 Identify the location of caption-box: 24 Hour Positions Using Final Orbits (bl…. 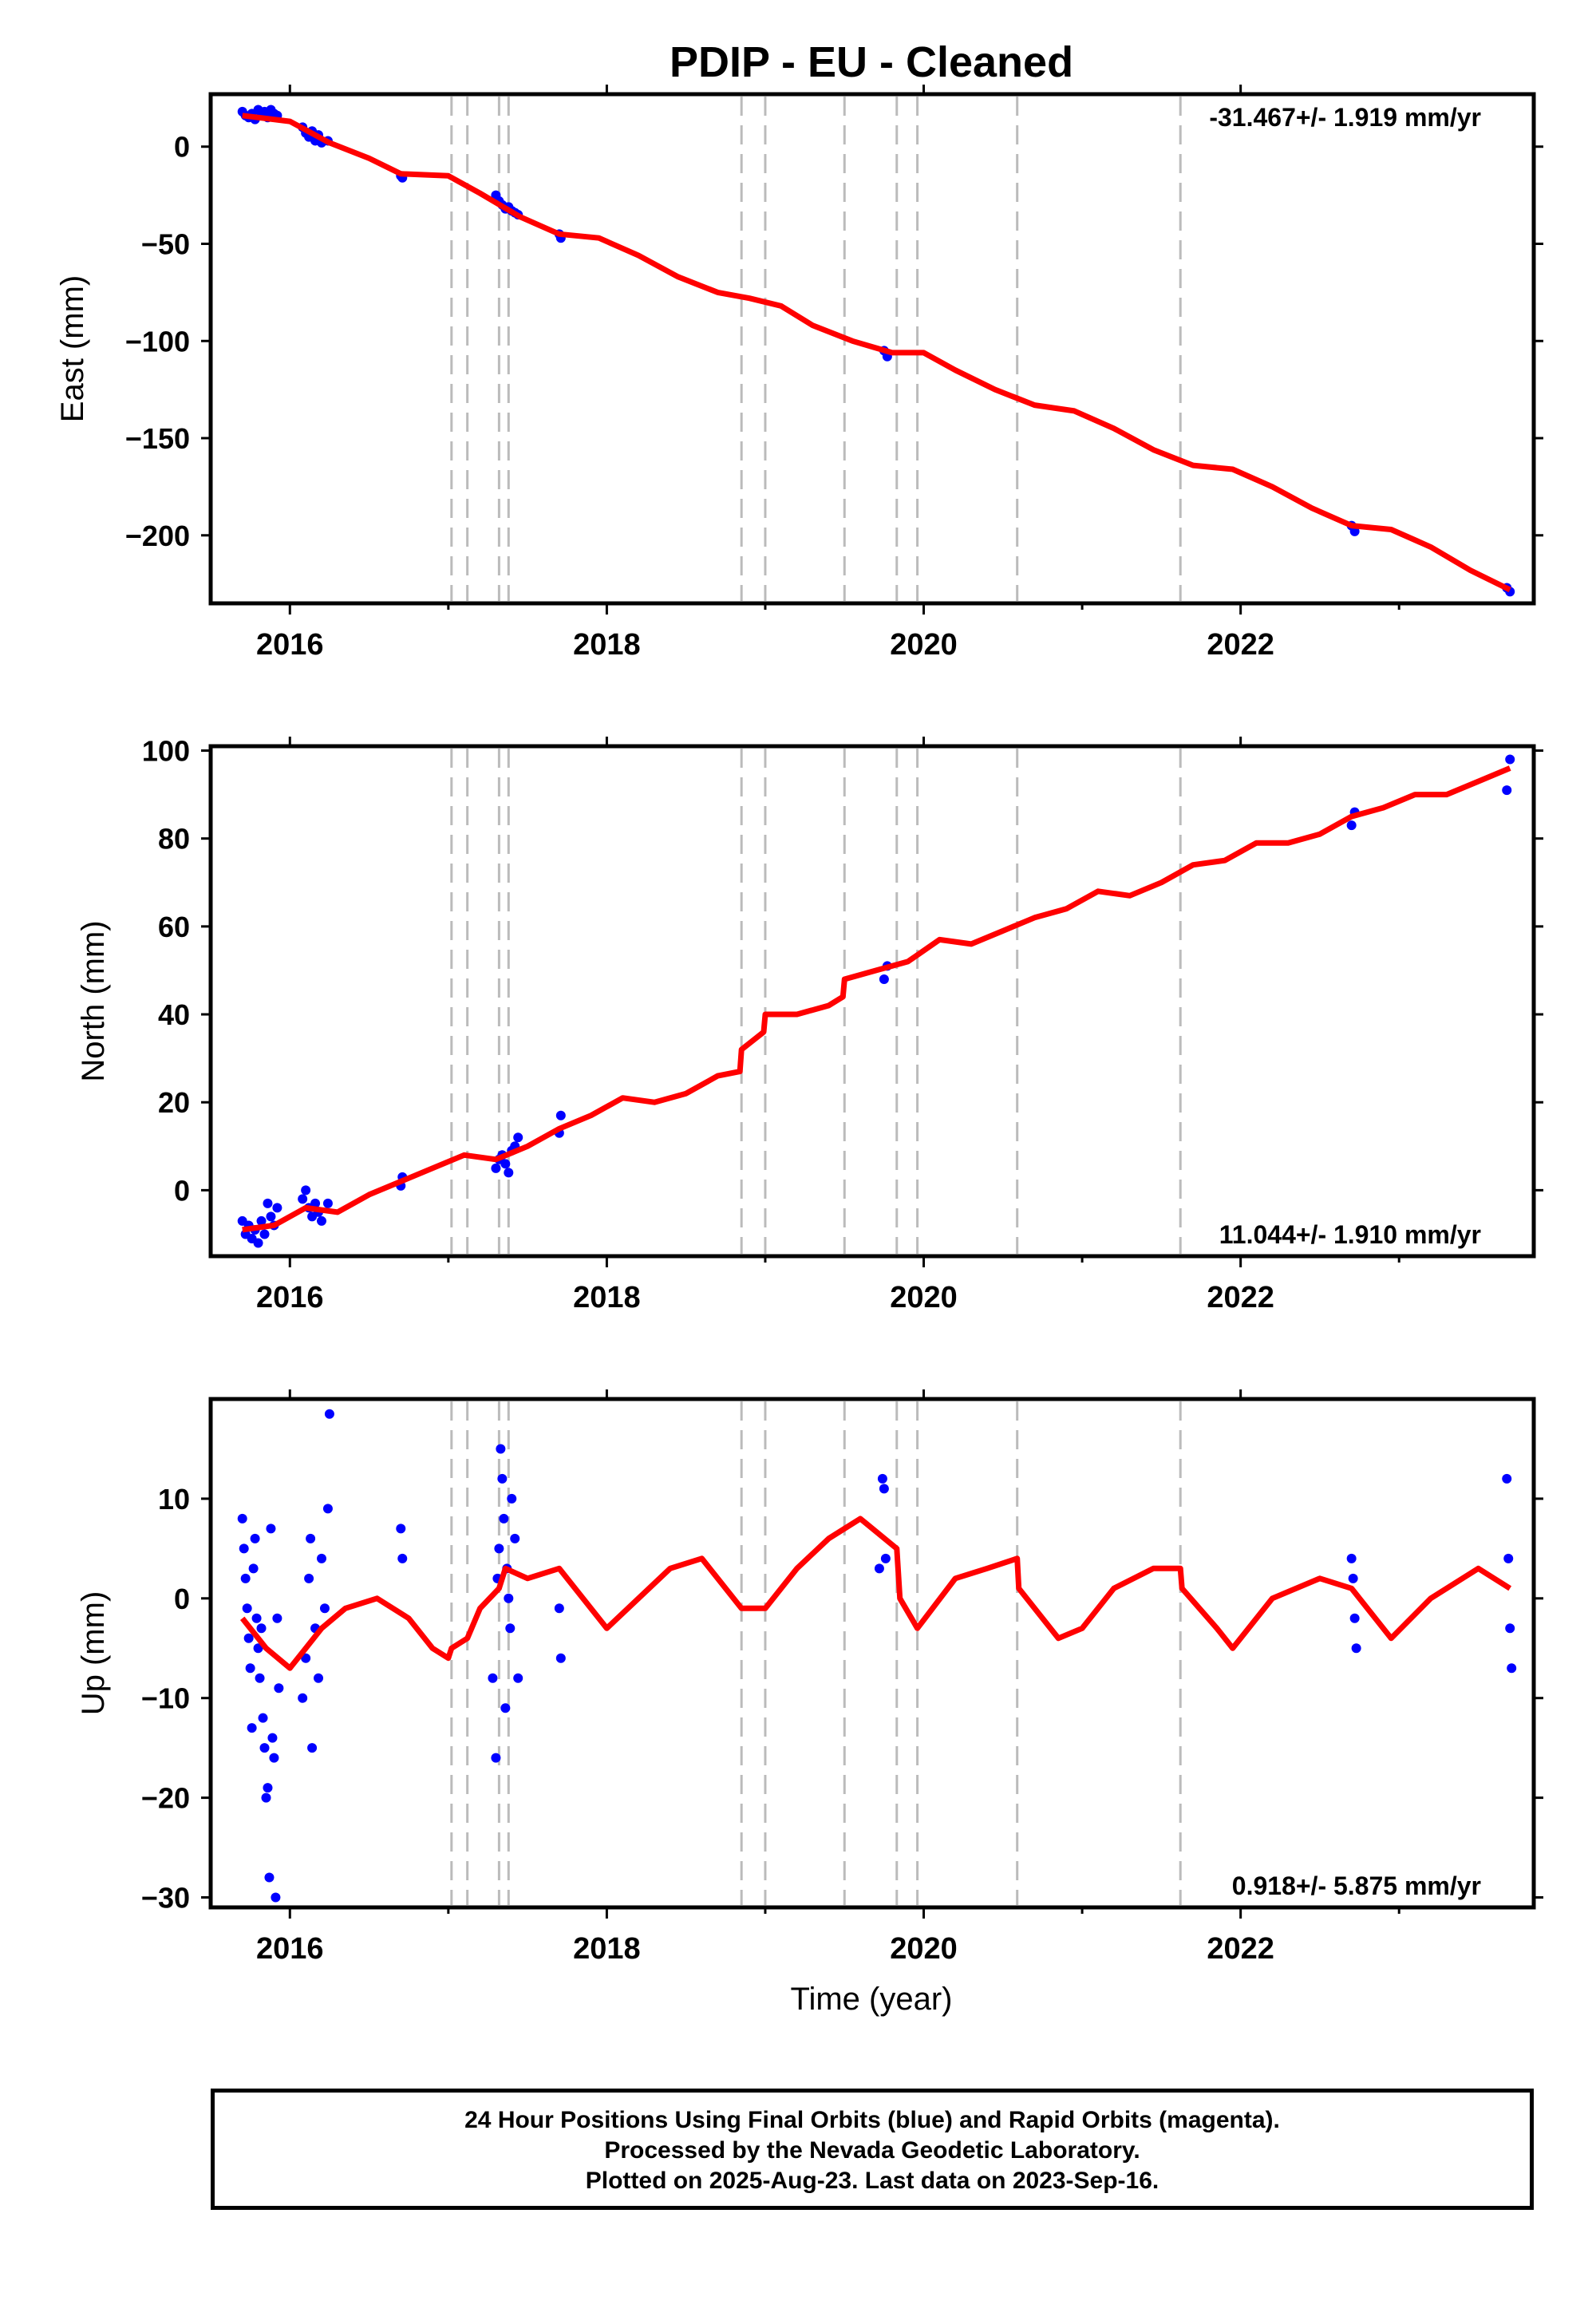
(873, 2149).